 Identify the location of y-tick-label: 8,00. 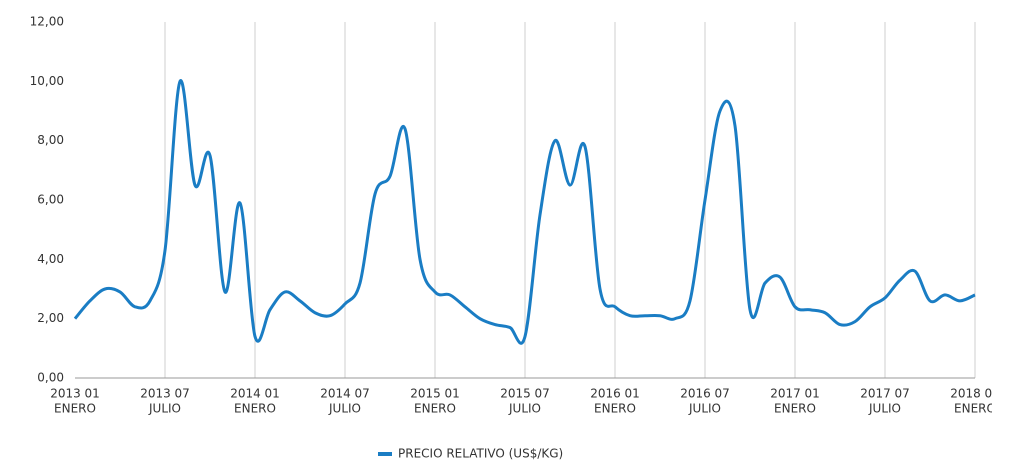
(50, 140).